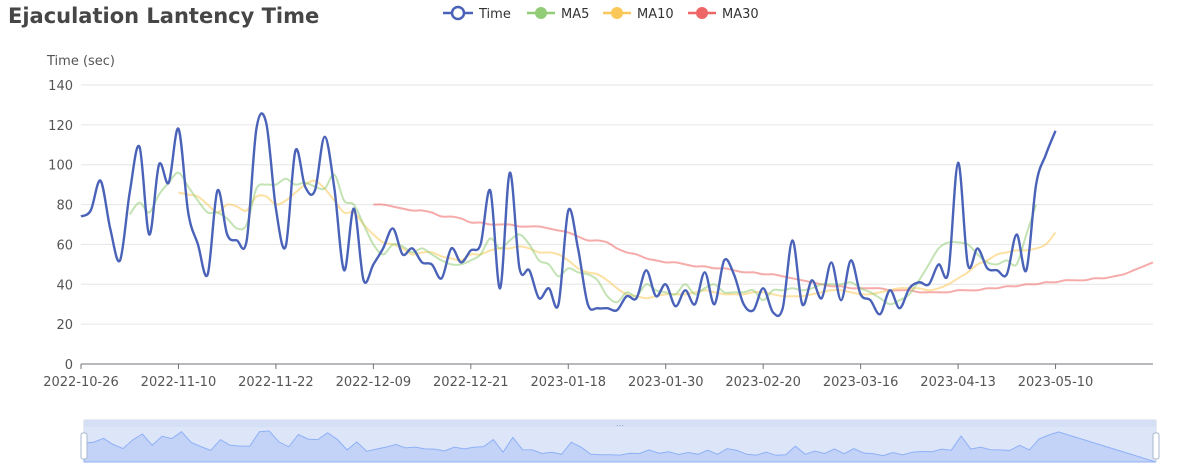 The width and height of the screenshot is (1200, 472). I want to click on zoom-right-handle, so click(1156, 446).